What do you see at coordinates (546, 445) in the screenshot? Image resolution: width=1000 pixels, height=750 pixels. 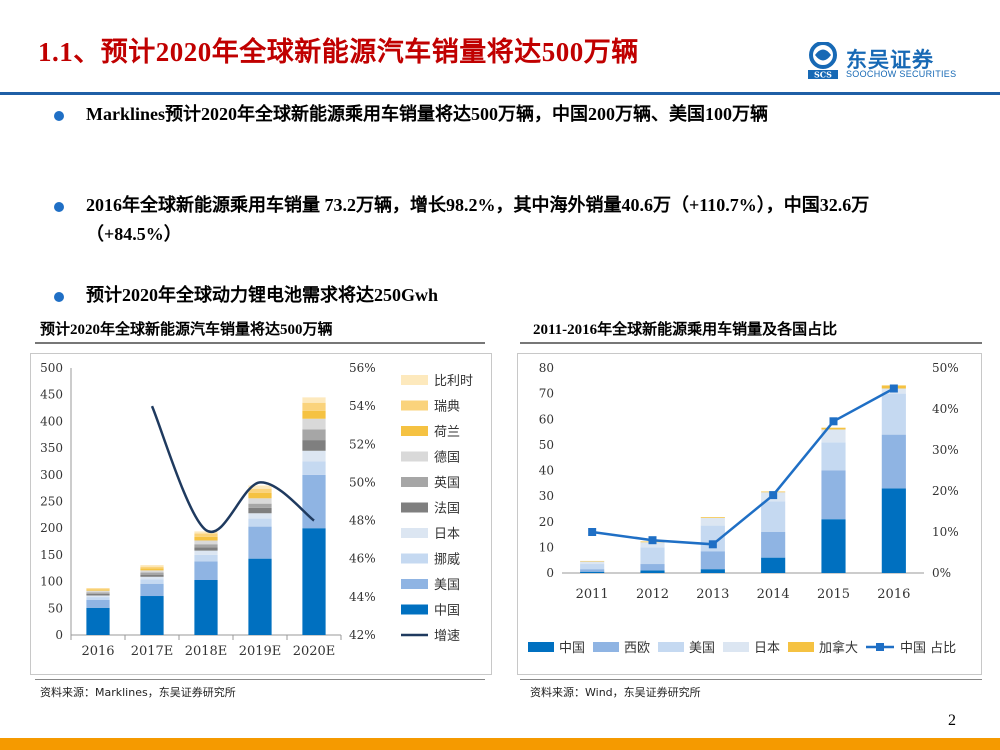 I see `y-tick-label: 50` at bounding box center [546, 445].